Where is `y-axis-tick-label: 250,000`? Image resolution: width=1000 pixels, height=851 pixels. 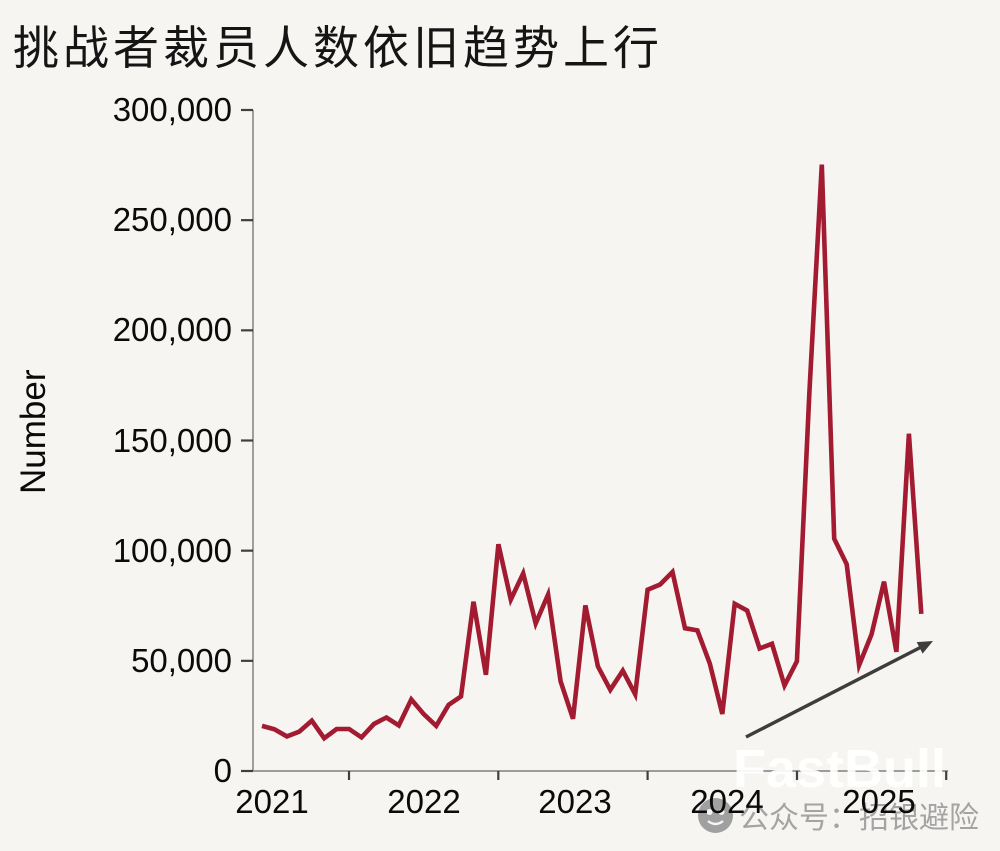
y-axis-tick-label: 250,000 is located at coordinates (172, 220).